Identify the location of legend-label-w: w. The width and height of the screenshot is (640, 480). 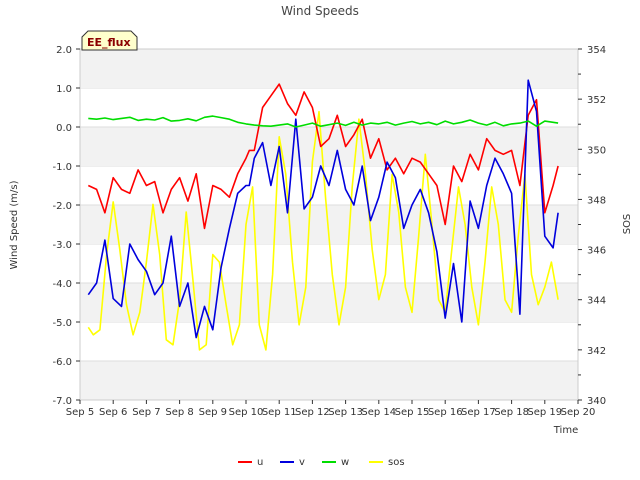
(345, 462).